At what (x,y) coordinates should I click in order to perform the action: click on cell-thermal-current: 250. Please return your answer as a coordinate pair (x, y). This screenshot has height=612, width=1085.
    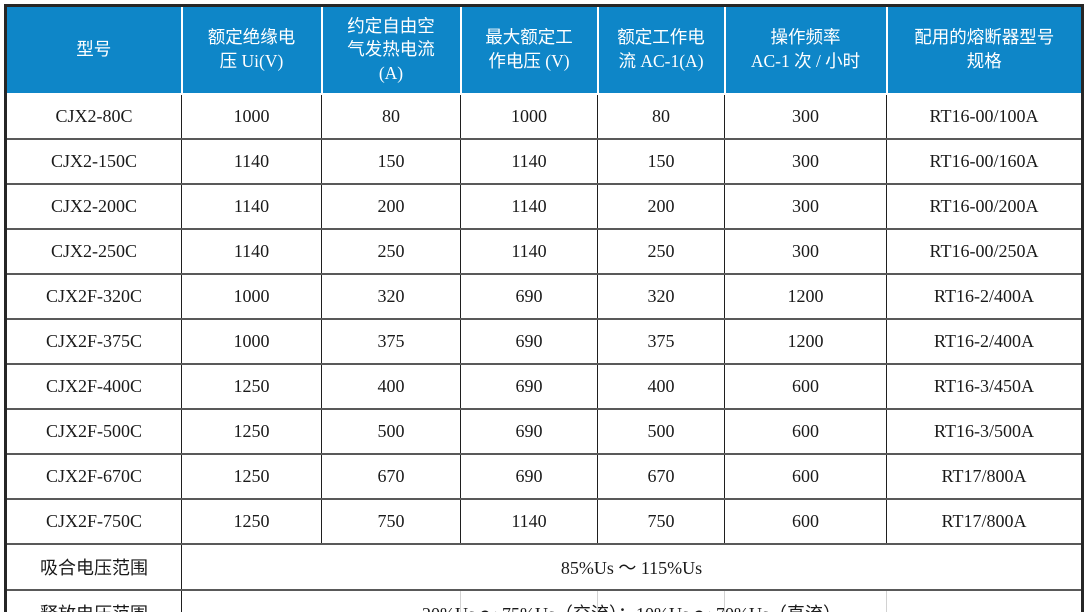
    Looking at the image, I should click on (391, 251).